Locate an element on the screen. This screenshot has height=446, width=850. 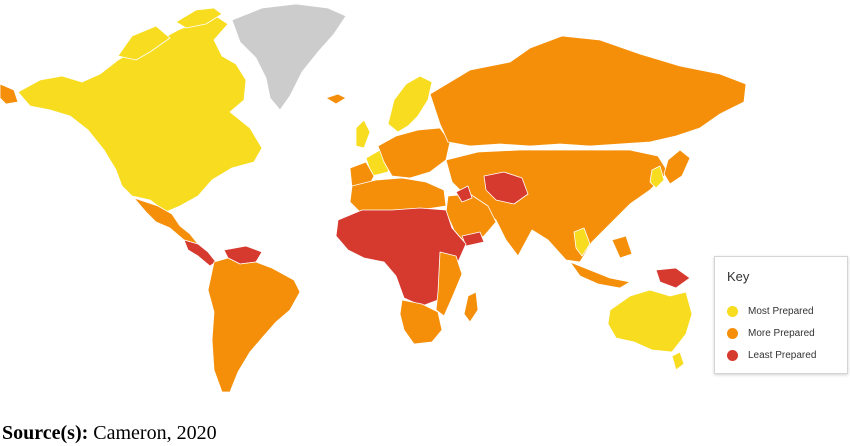
korea is located at coordinates (657, 177).